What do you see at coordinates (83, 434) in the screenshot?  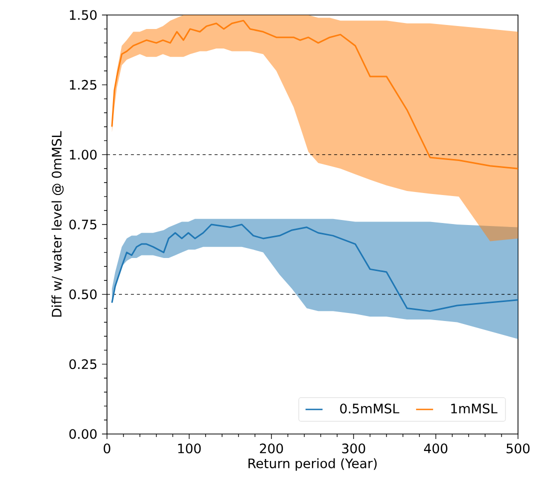 I see `y-tick-label: 0.00` at bounding box center [83, 434].